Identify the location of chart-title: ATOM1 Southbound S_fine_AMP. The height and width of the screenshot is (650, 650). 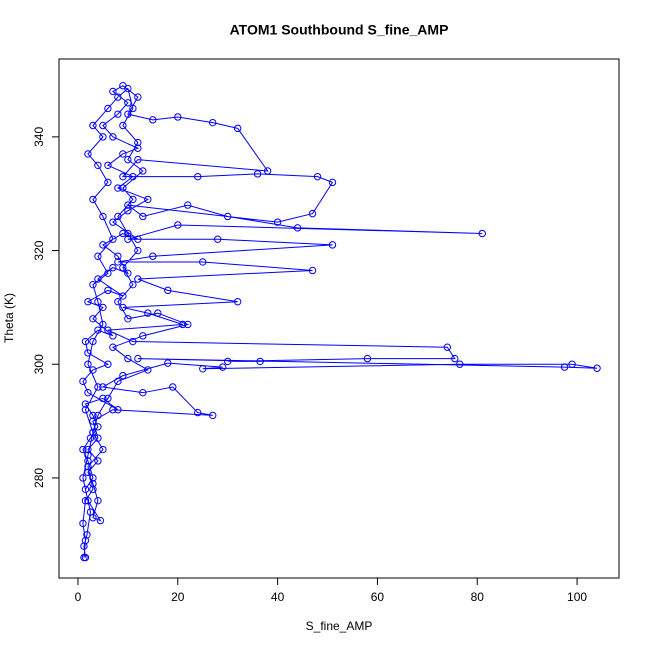
(339, 30).